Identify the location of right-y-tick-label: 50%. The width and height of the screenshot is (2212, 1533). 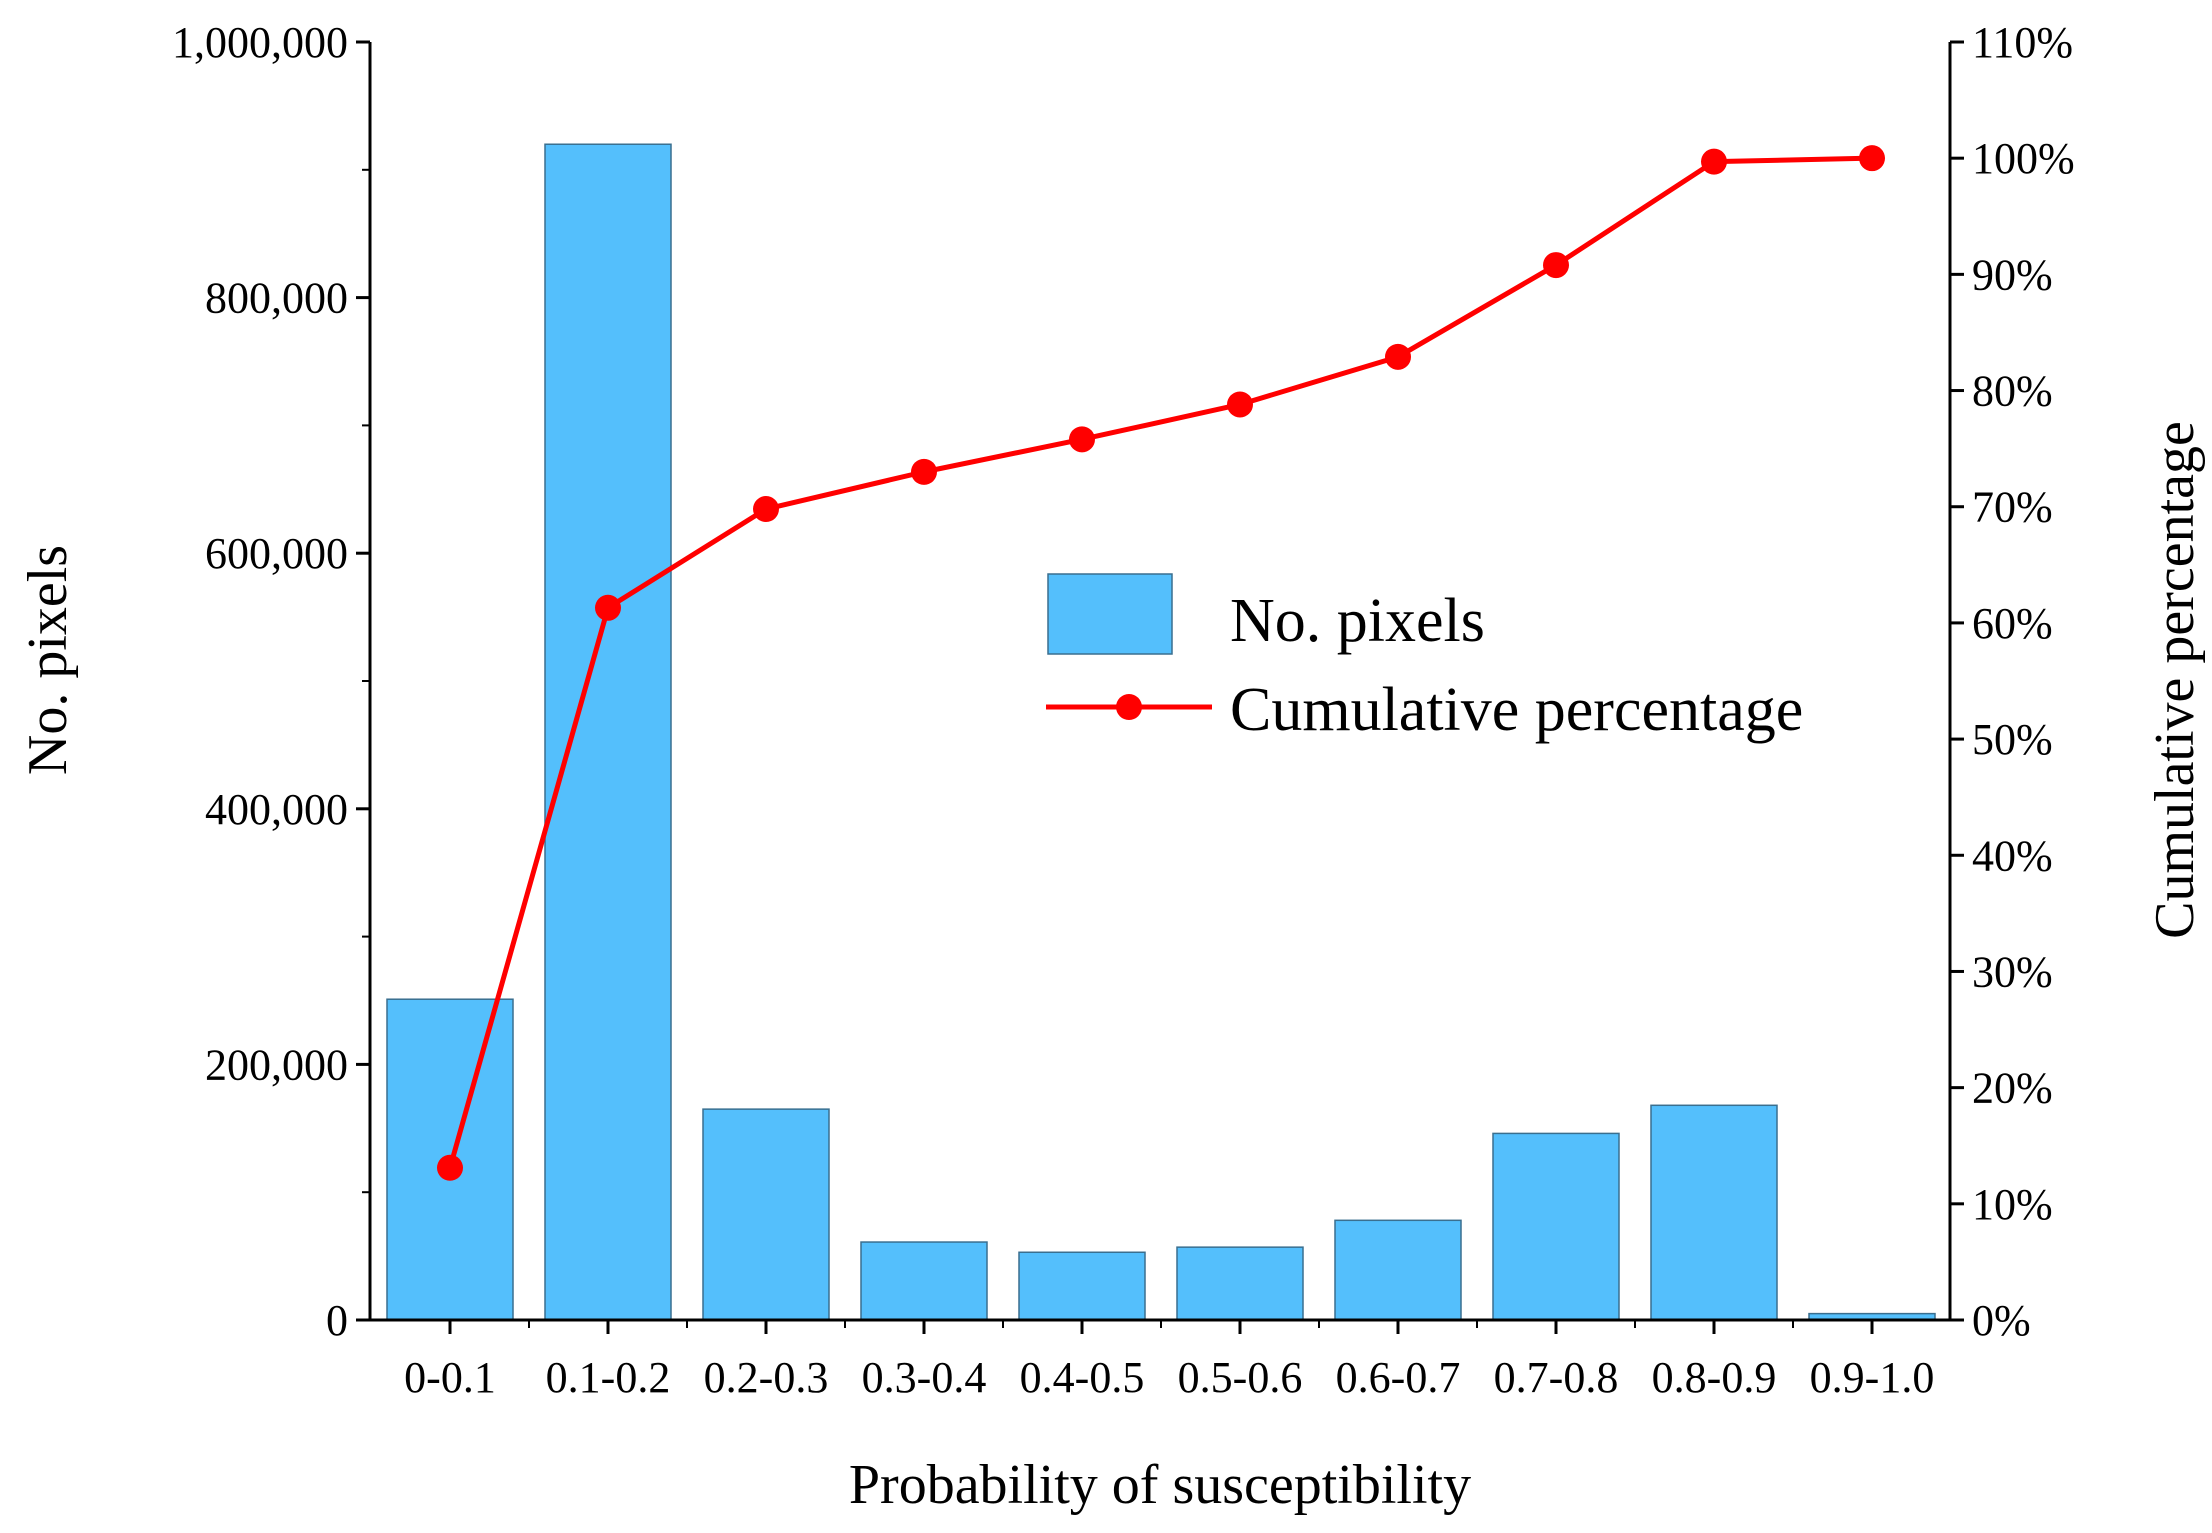
(2012, 739).